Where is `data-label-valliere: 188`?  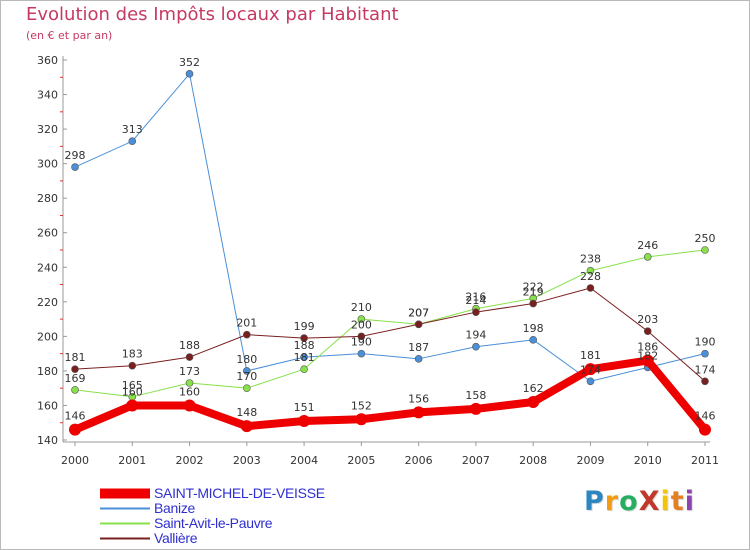 data-label-valliere: 188 is located at coordinates (189, 345).